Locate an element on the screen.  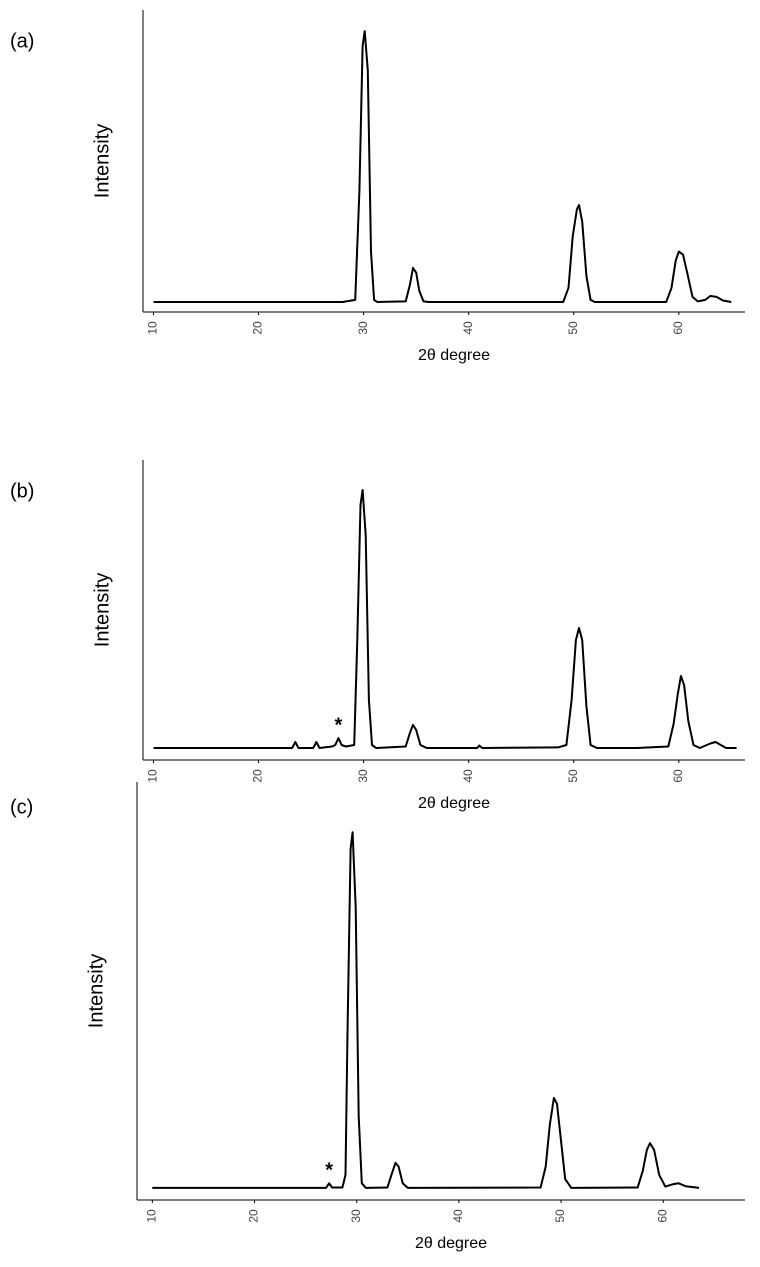
panel-label: (b) is located at coordinates (22, 491).